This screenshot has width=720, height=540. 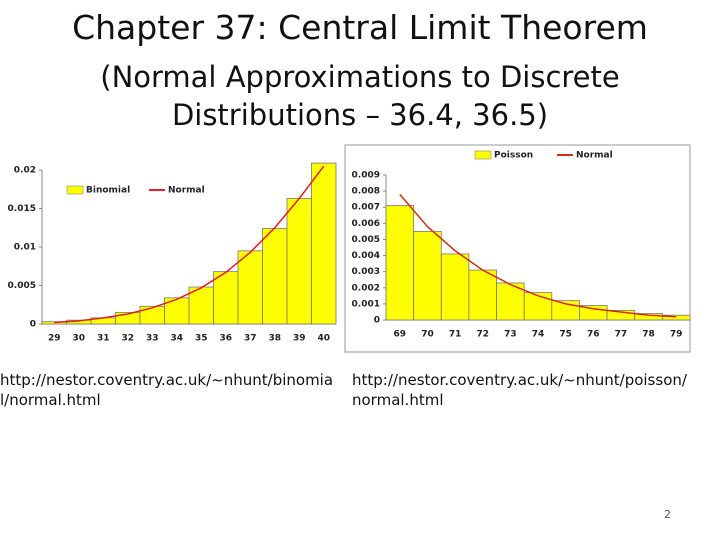 What do you see at coordinates (201, 339) in the screenshot?
I see `x-tick-label: 35` at bounding box center [201, 339].